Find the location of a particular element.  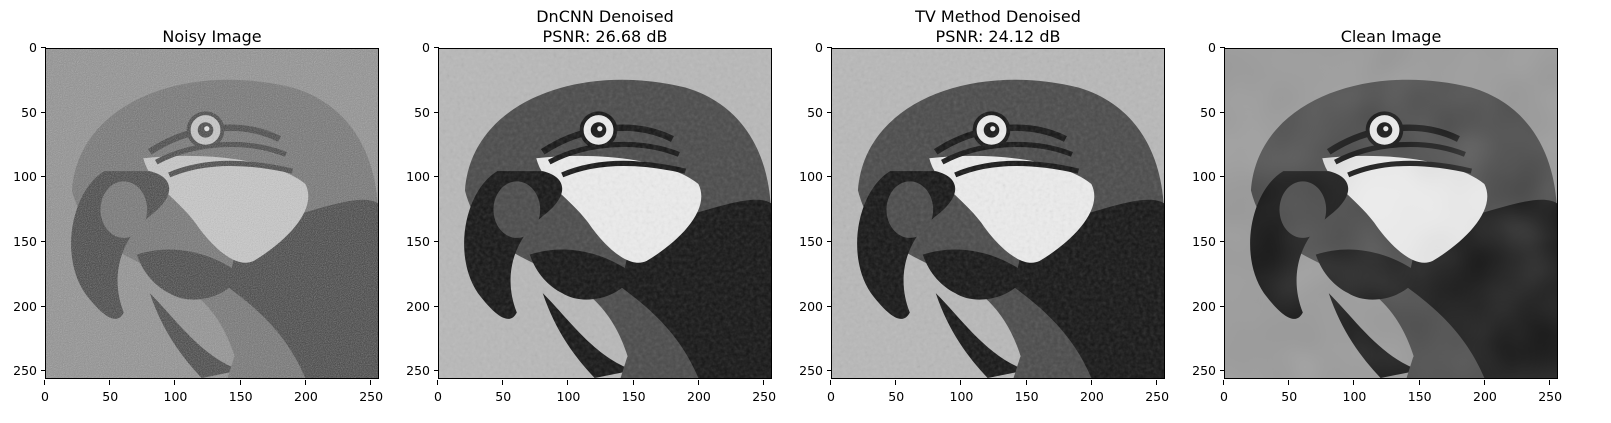

panel-title-line: PSNR: 24.12 dB is located at coordinates (998, 36).